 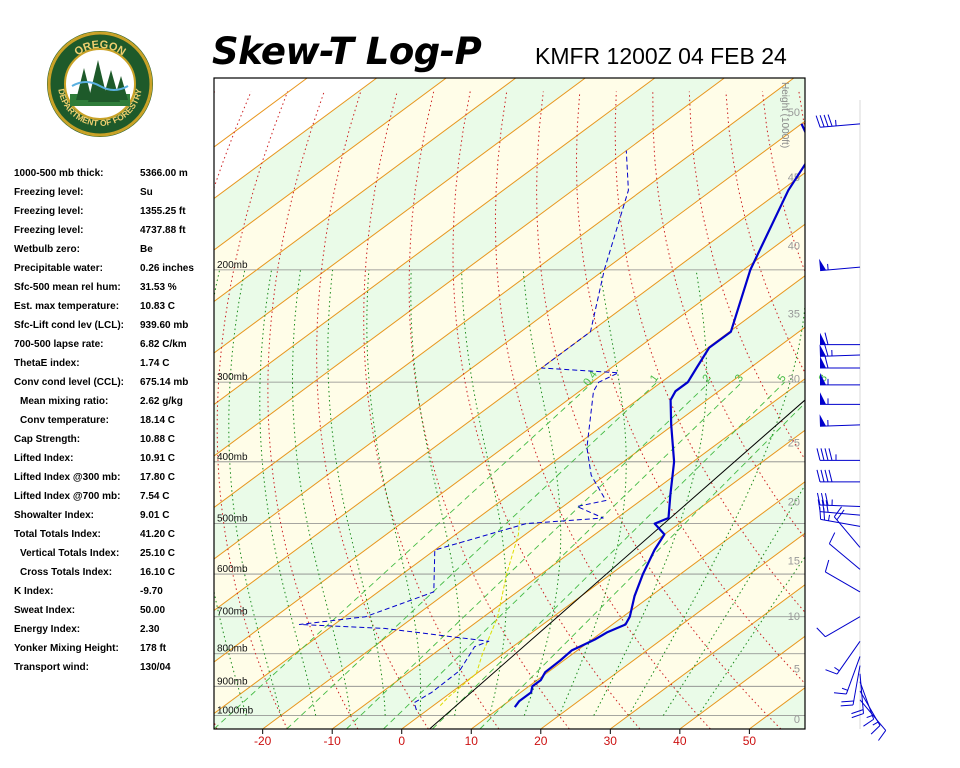 I want to click on temperature-tick-label: -20, so click(x=263, y=741).